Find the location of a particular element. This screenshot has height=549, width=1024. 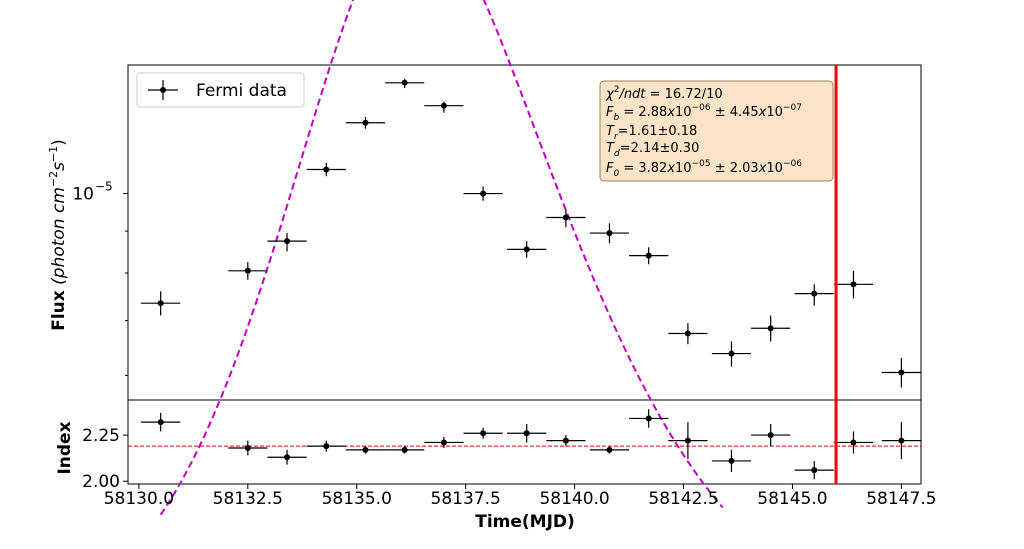

fit-info-fb: Fb = 2.88x10−06 ± 4.45x10−07 is located at coordinates (704, 113).